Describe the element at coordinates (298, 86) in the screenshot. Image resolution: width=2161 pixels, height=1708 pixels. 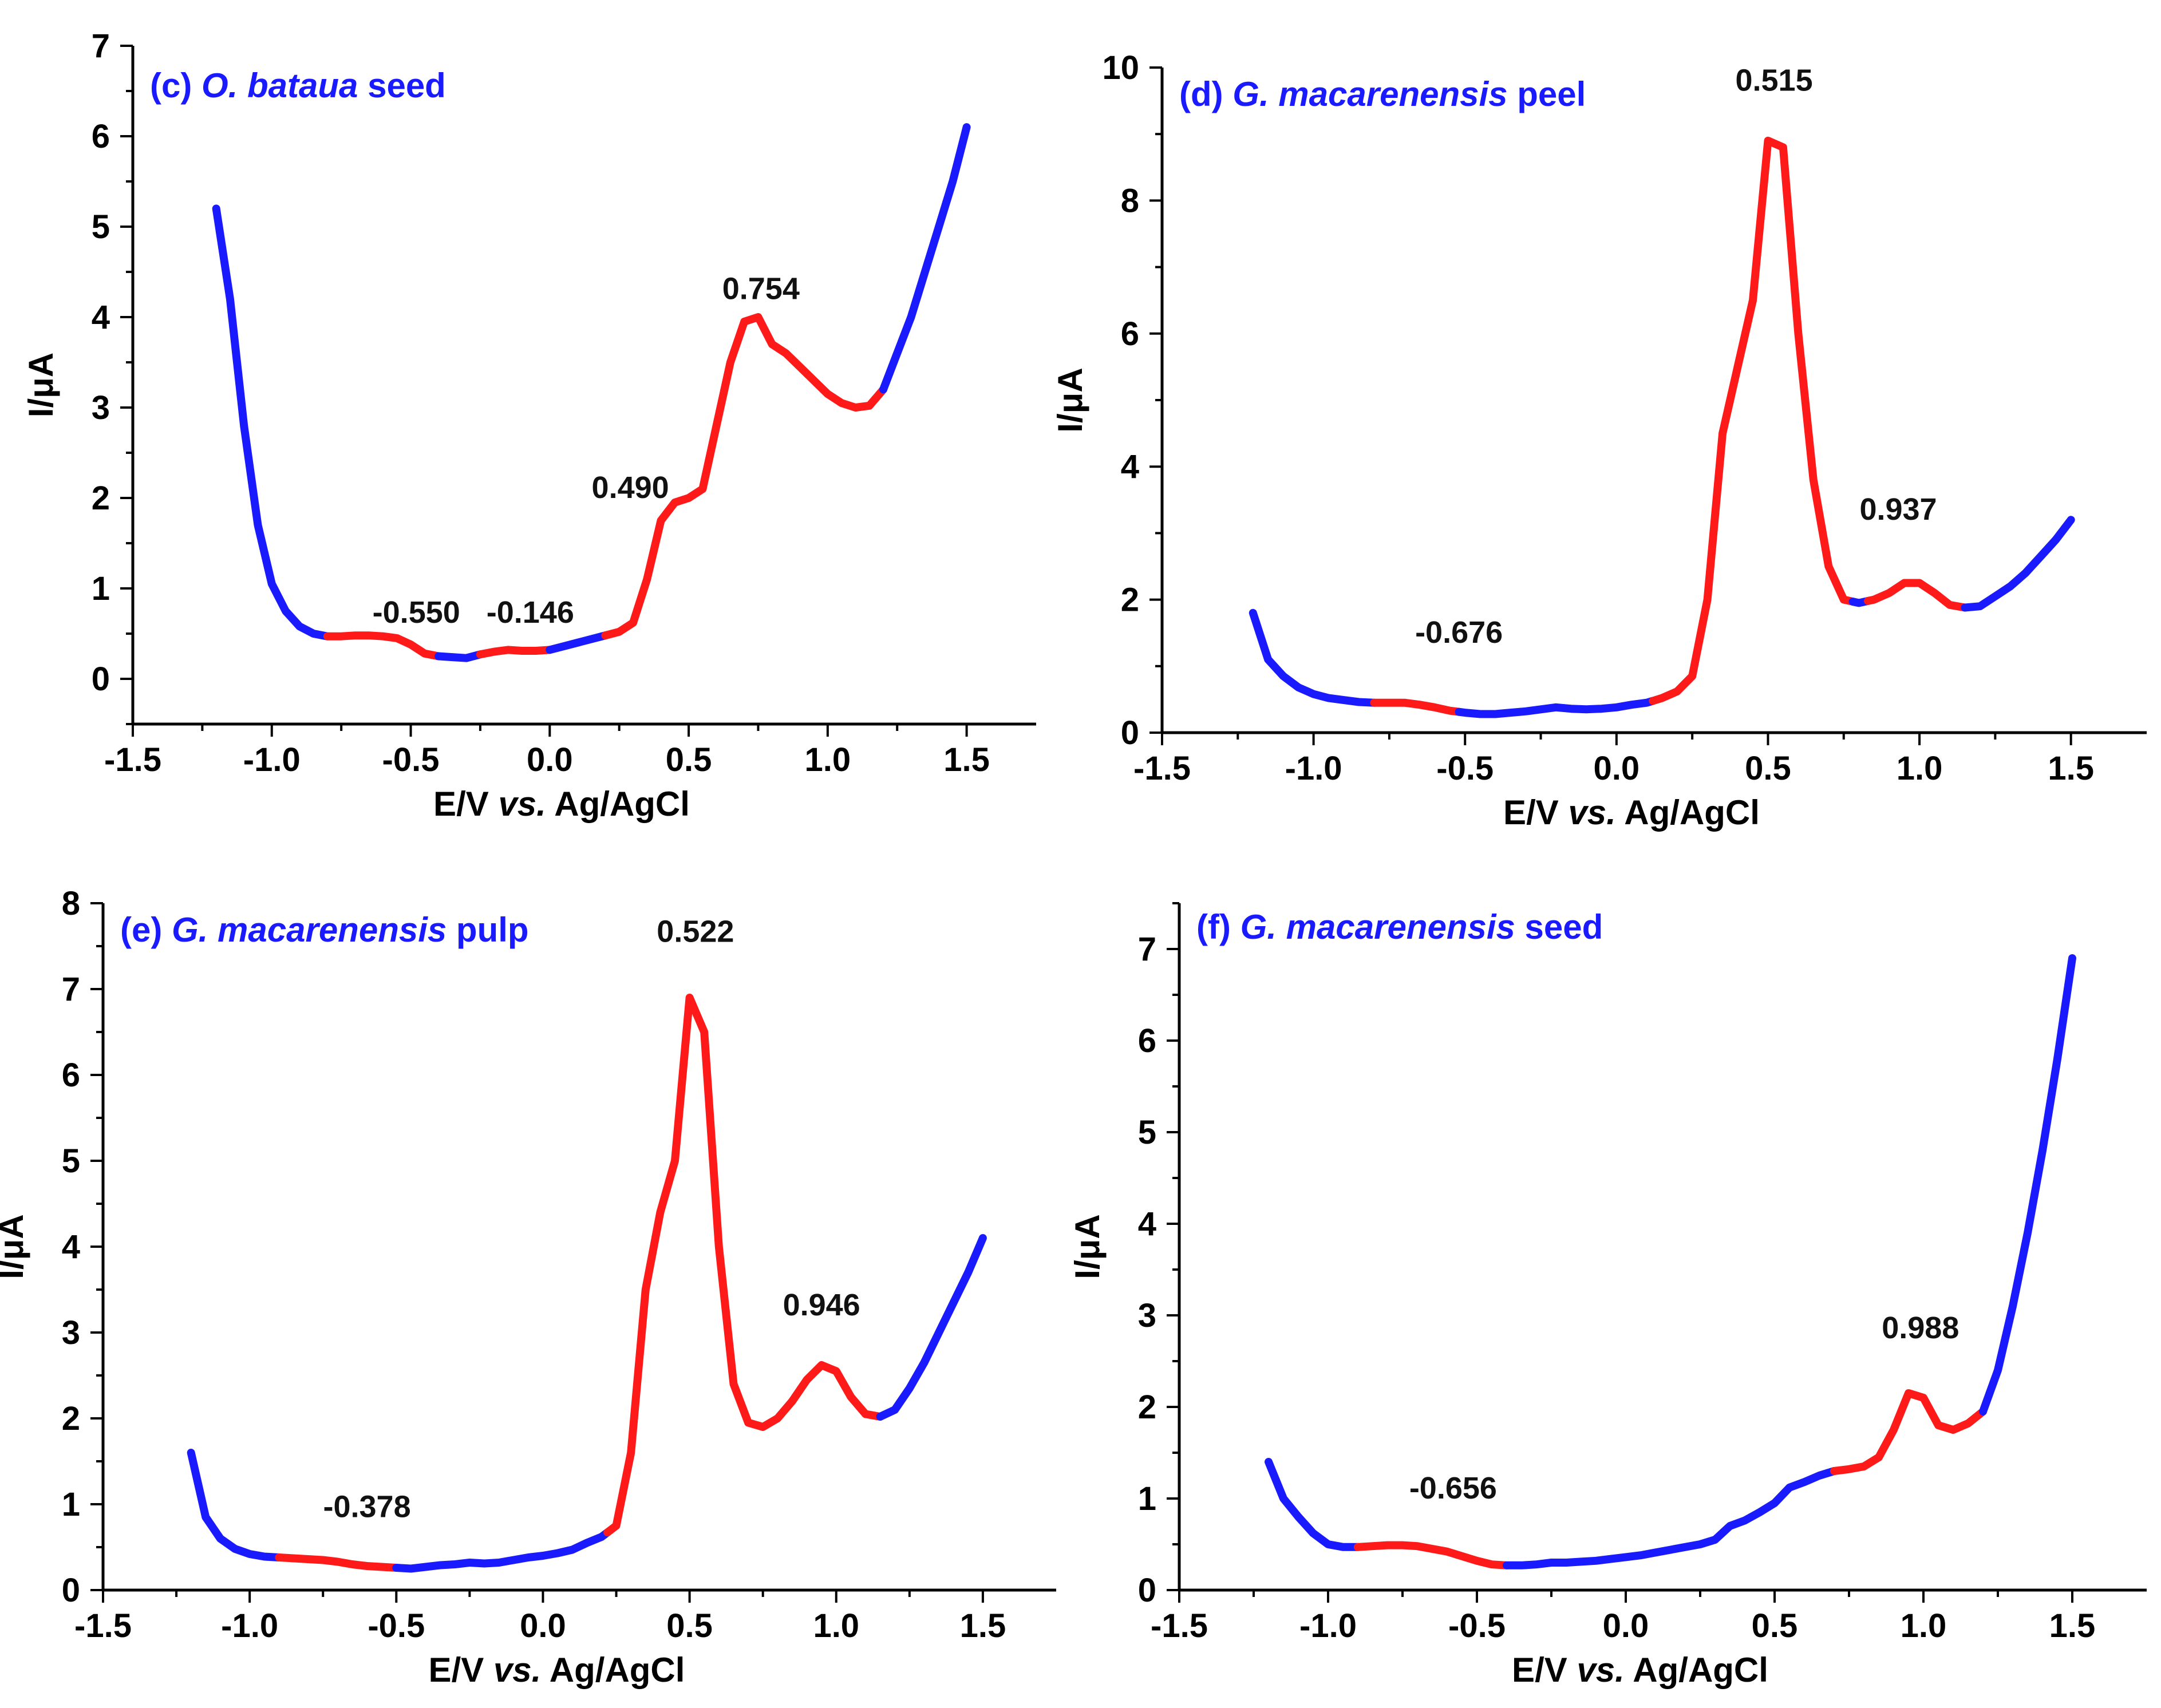
I see `panel-title: (c) O. bataua seed` at that location.